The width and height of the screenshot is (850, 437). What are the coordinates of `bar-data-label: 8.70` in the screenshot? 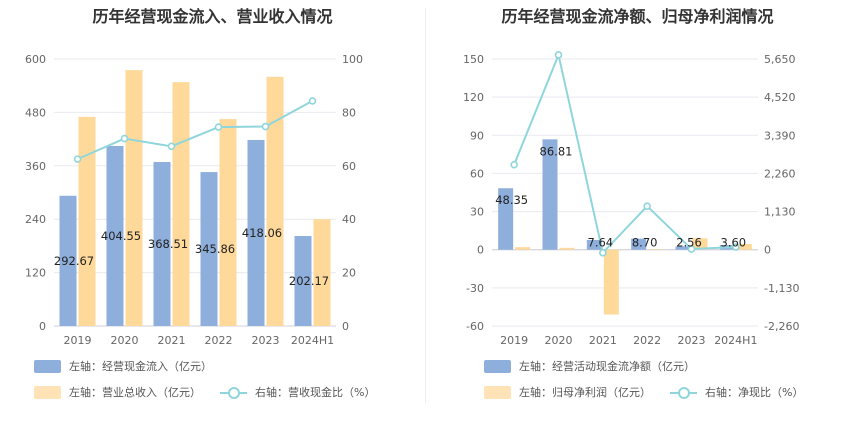 It's located at (645, 243).